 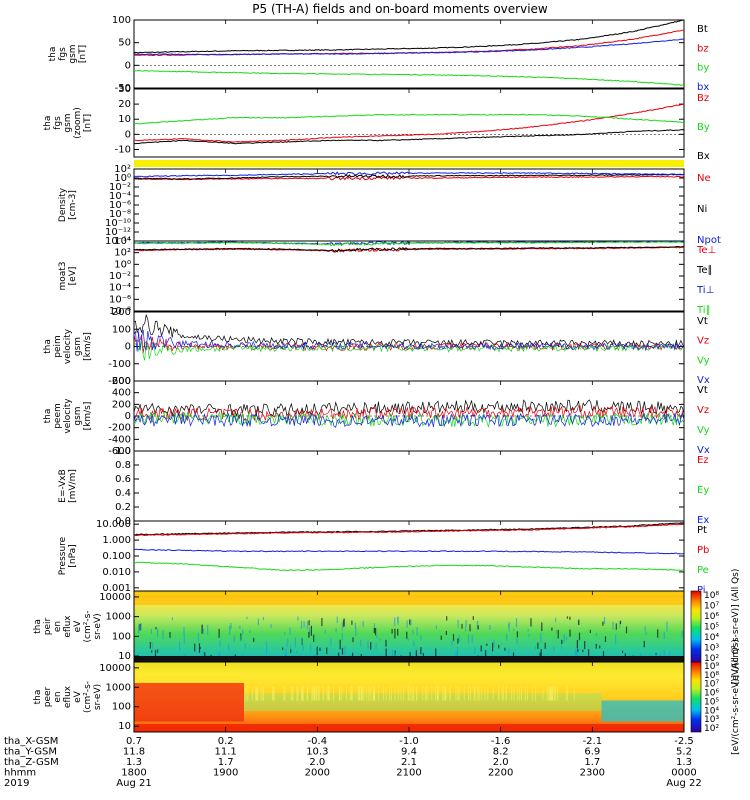 What do you see at coordinates (703, 127) in the screenshot?
I see `legend-label: By` at bounding box center [703, 127].